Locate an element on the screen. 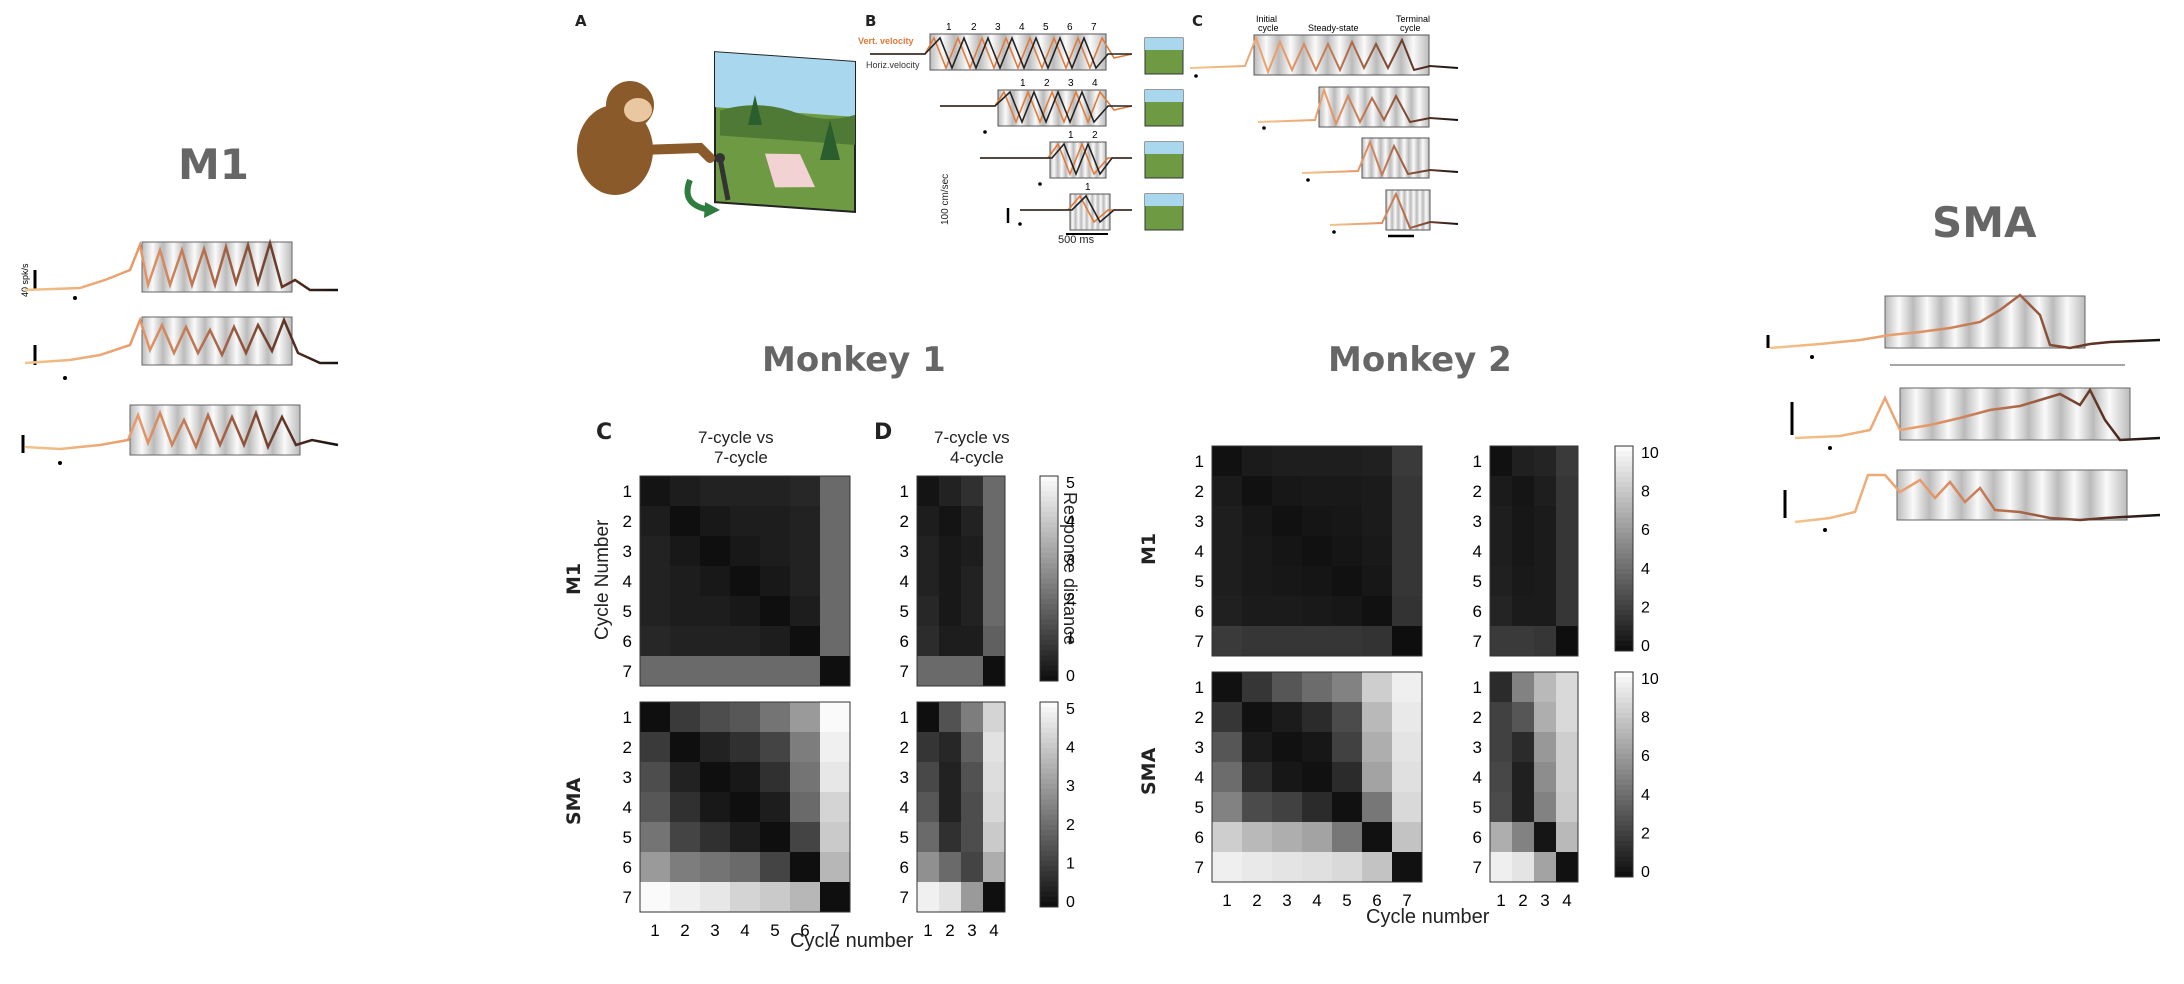  cycle-label: 2 is located at coordinates (1095, 135).